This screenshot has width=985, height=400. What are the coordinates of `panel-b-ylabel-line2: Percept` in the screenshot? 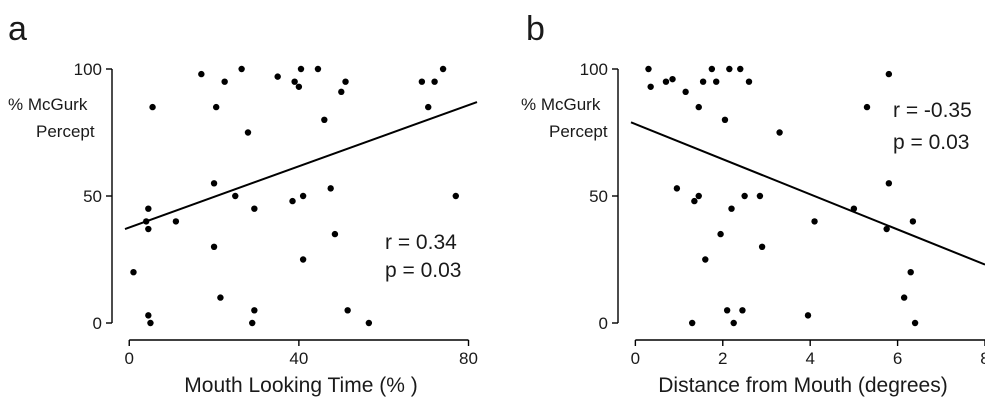 It's located at (578, 131).